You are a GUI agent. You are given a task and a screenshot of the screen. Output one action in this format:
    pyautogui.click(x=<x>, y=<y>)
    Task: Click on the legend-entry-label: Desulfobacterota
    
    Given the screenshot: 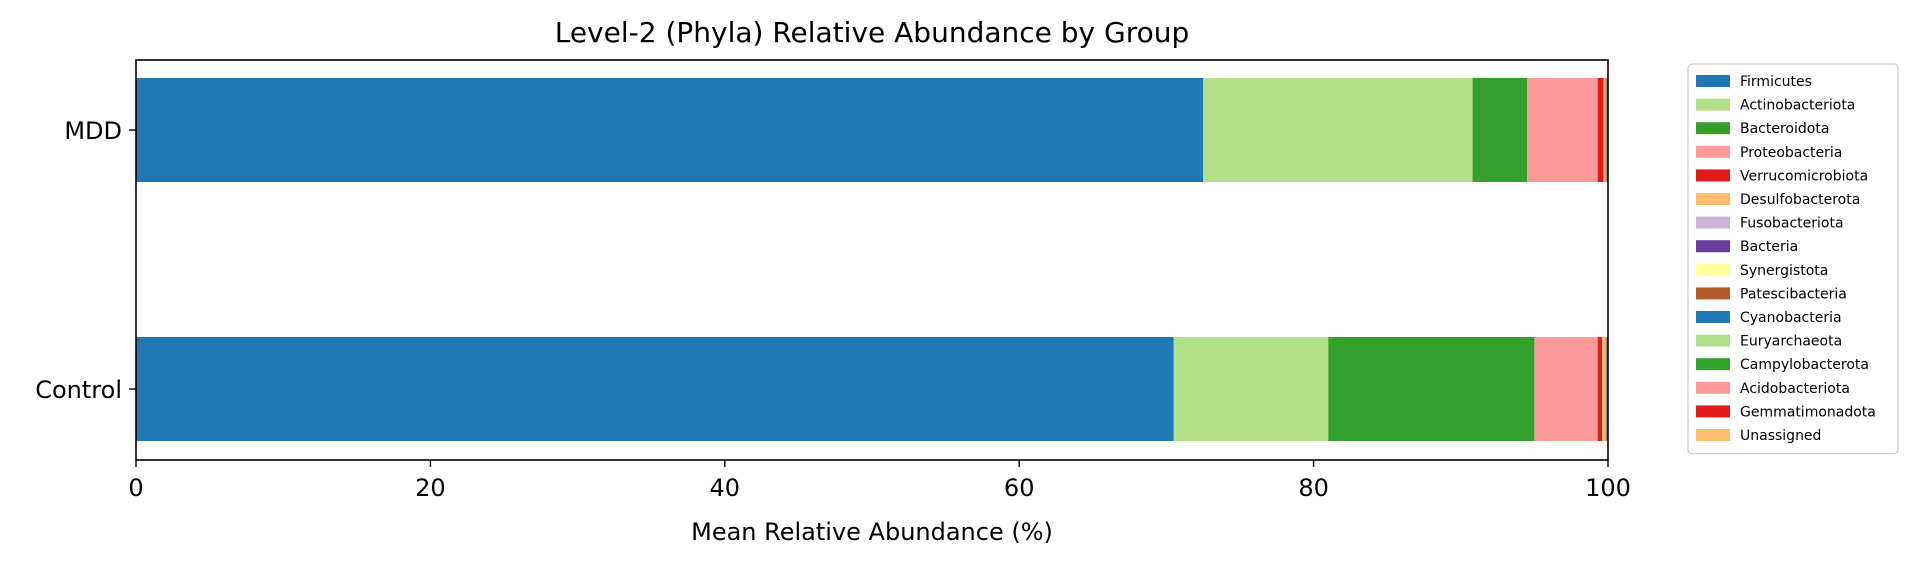 What is the action you would take?
    pyautogui.click(x=1800, y=200)
    